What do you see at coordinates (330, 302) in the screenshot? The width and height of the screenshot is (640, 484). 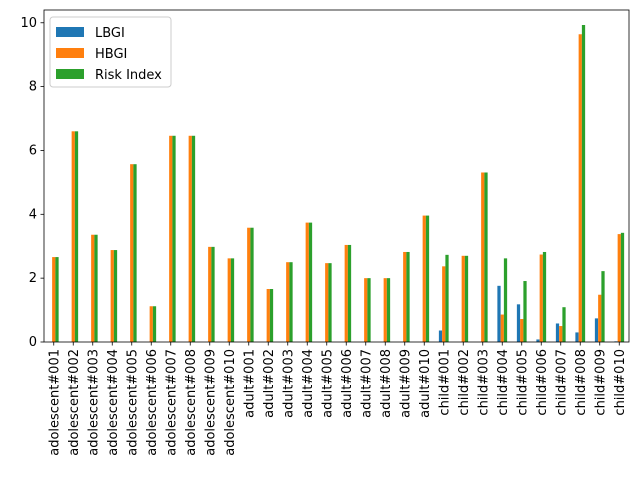 I see `bar-risk-index-adult#005` at bounding box center [330, 302].